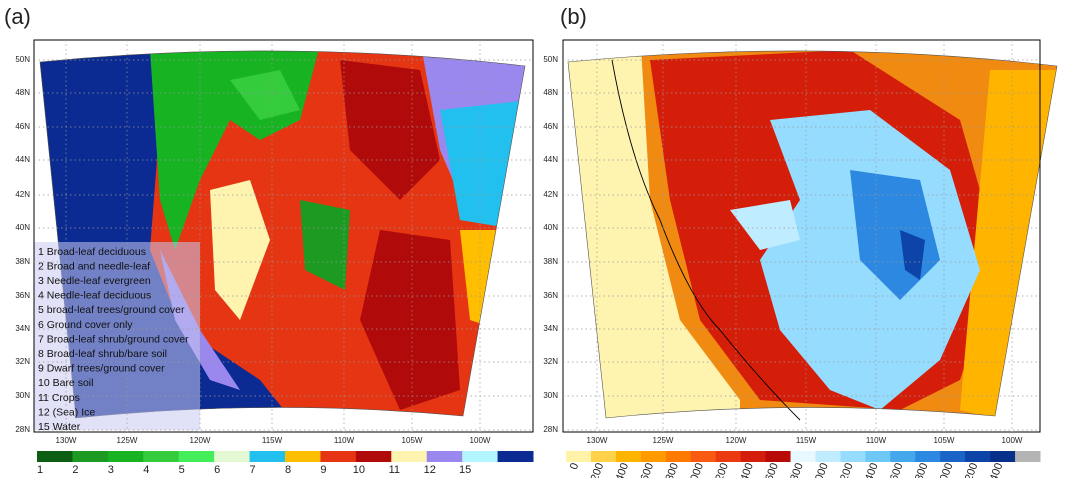 The image size is (1073, 478). I want to click on colorbar-label: 200, so click(598, 469).